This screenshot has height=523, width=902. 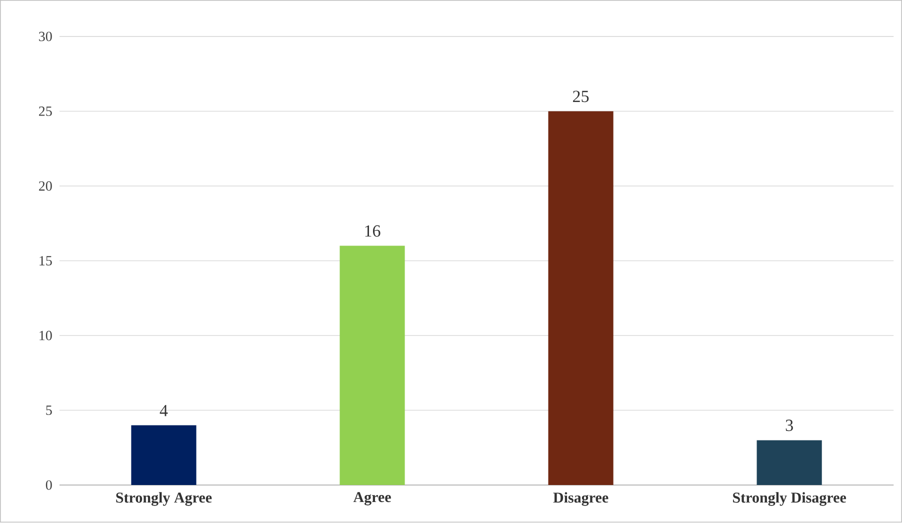 What do you see at coordinates (164, 410) in the screenshot?
I see `data-label: 4` at bounding box center [164, 410].